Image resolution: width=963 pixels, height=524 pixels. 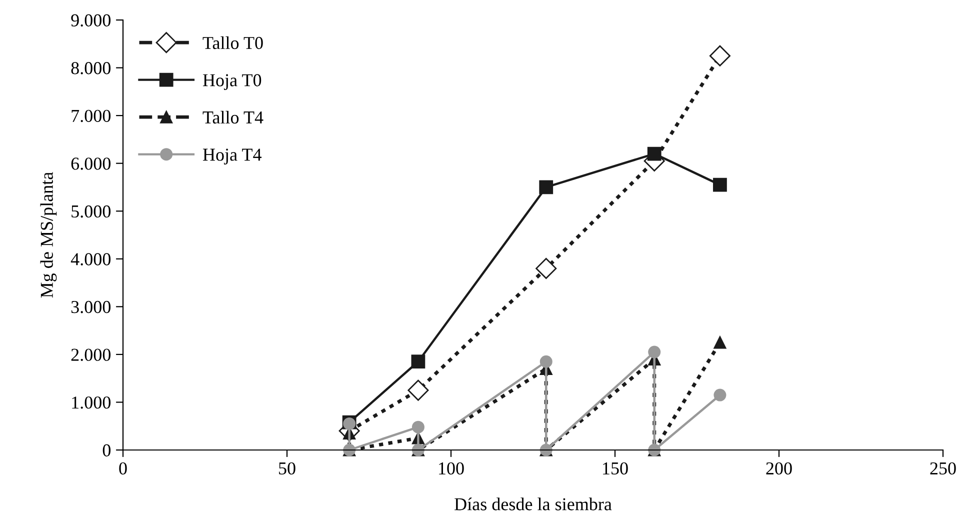 I want to click on y-tick-label: 9.000, so click(x=91, y=20).